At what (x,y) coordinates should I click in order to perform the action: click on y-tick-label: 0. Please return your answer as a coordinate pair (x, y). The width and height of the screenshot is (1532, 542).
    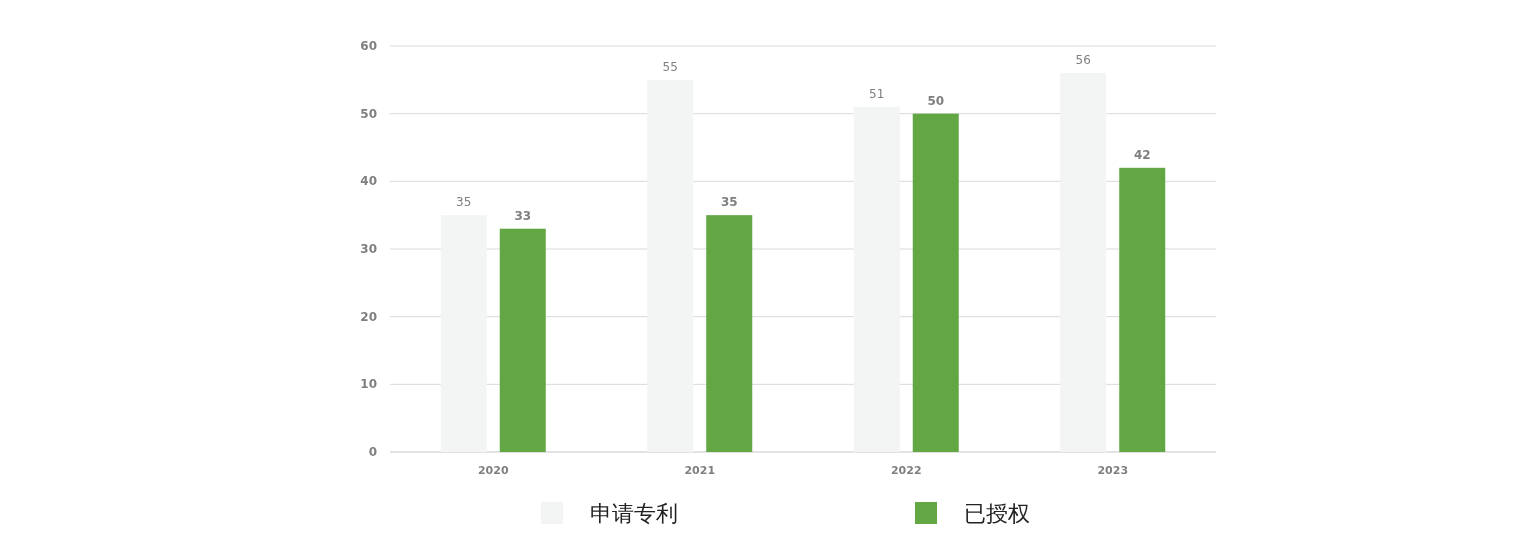
    Looking at the image, I should click on (372, 452).